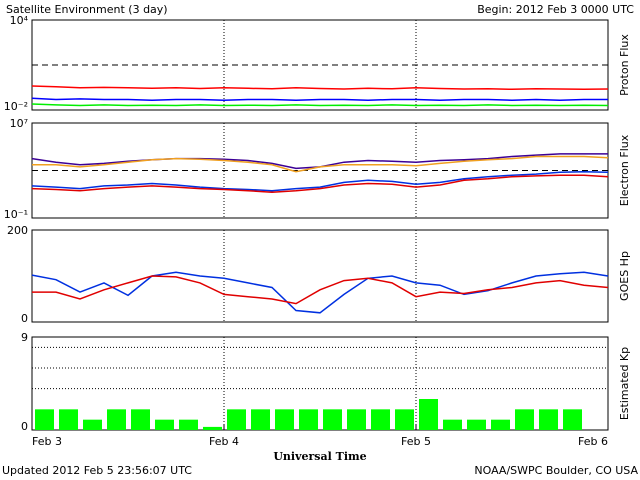 This screenshot has height=480, width=640. Describe the element at coordinates (47, 441) in the screenshot. I see `x-tick-label: Feb 3` at that location.